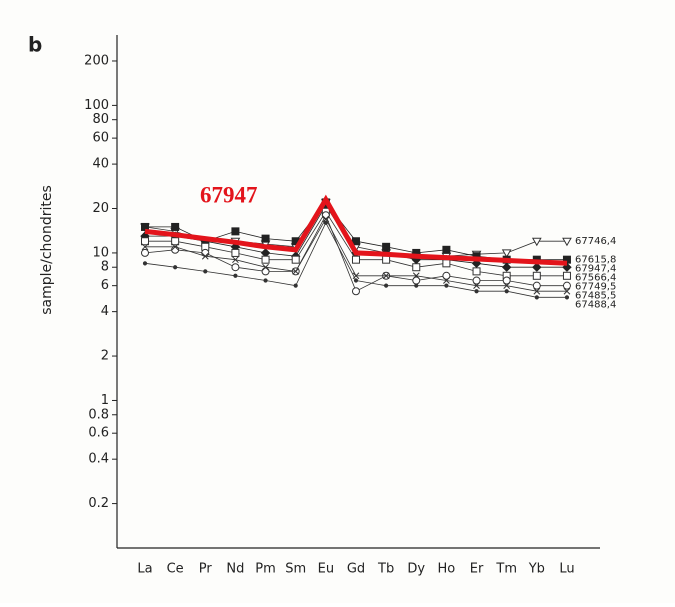 This screenshot has height=607, width=675. I want to click on x-tick-label: Sm, so click(295, 569).